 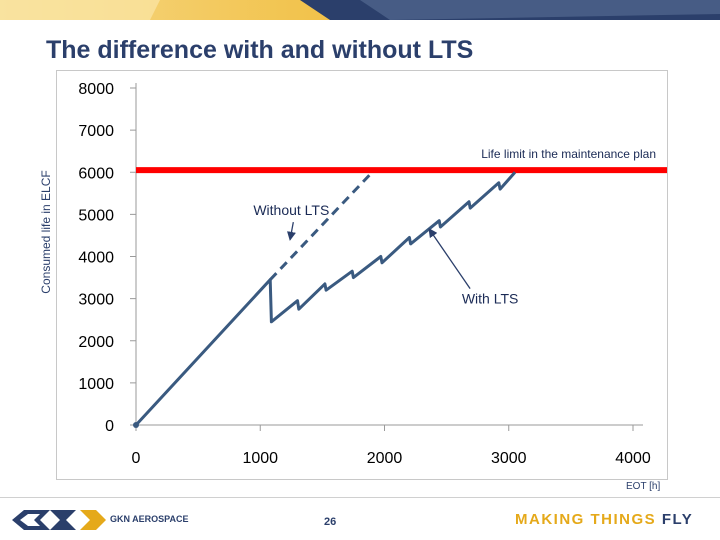 I want to click on x-tick-label-4000: 4000, so click(x=633, y=458).